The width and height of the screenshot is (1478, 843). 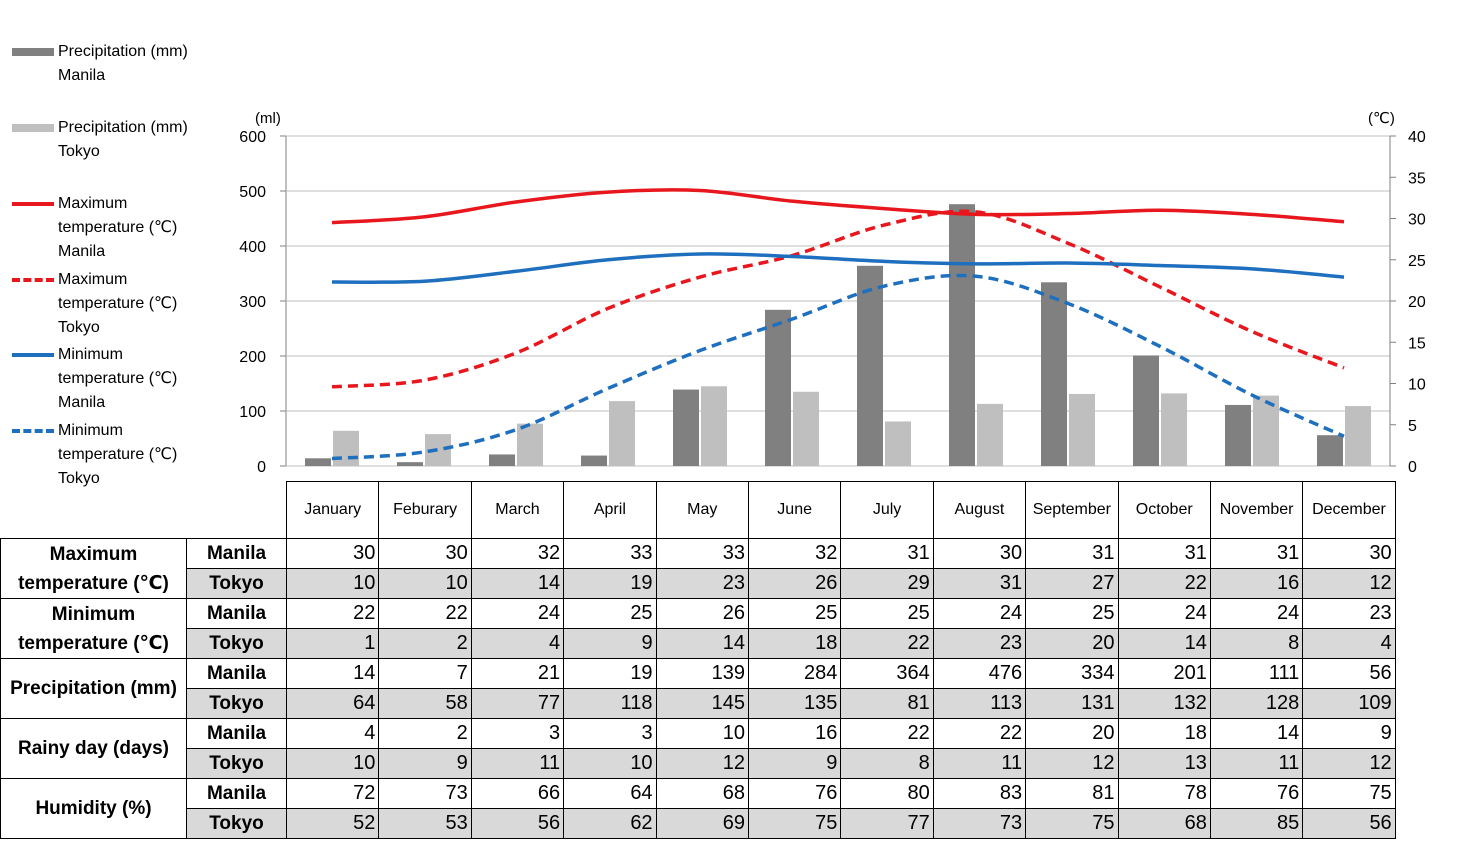 What do you see at coordinates (794, 703) in the screenshot?
I see `table-cell: 135` at bounding box center [794, 703].